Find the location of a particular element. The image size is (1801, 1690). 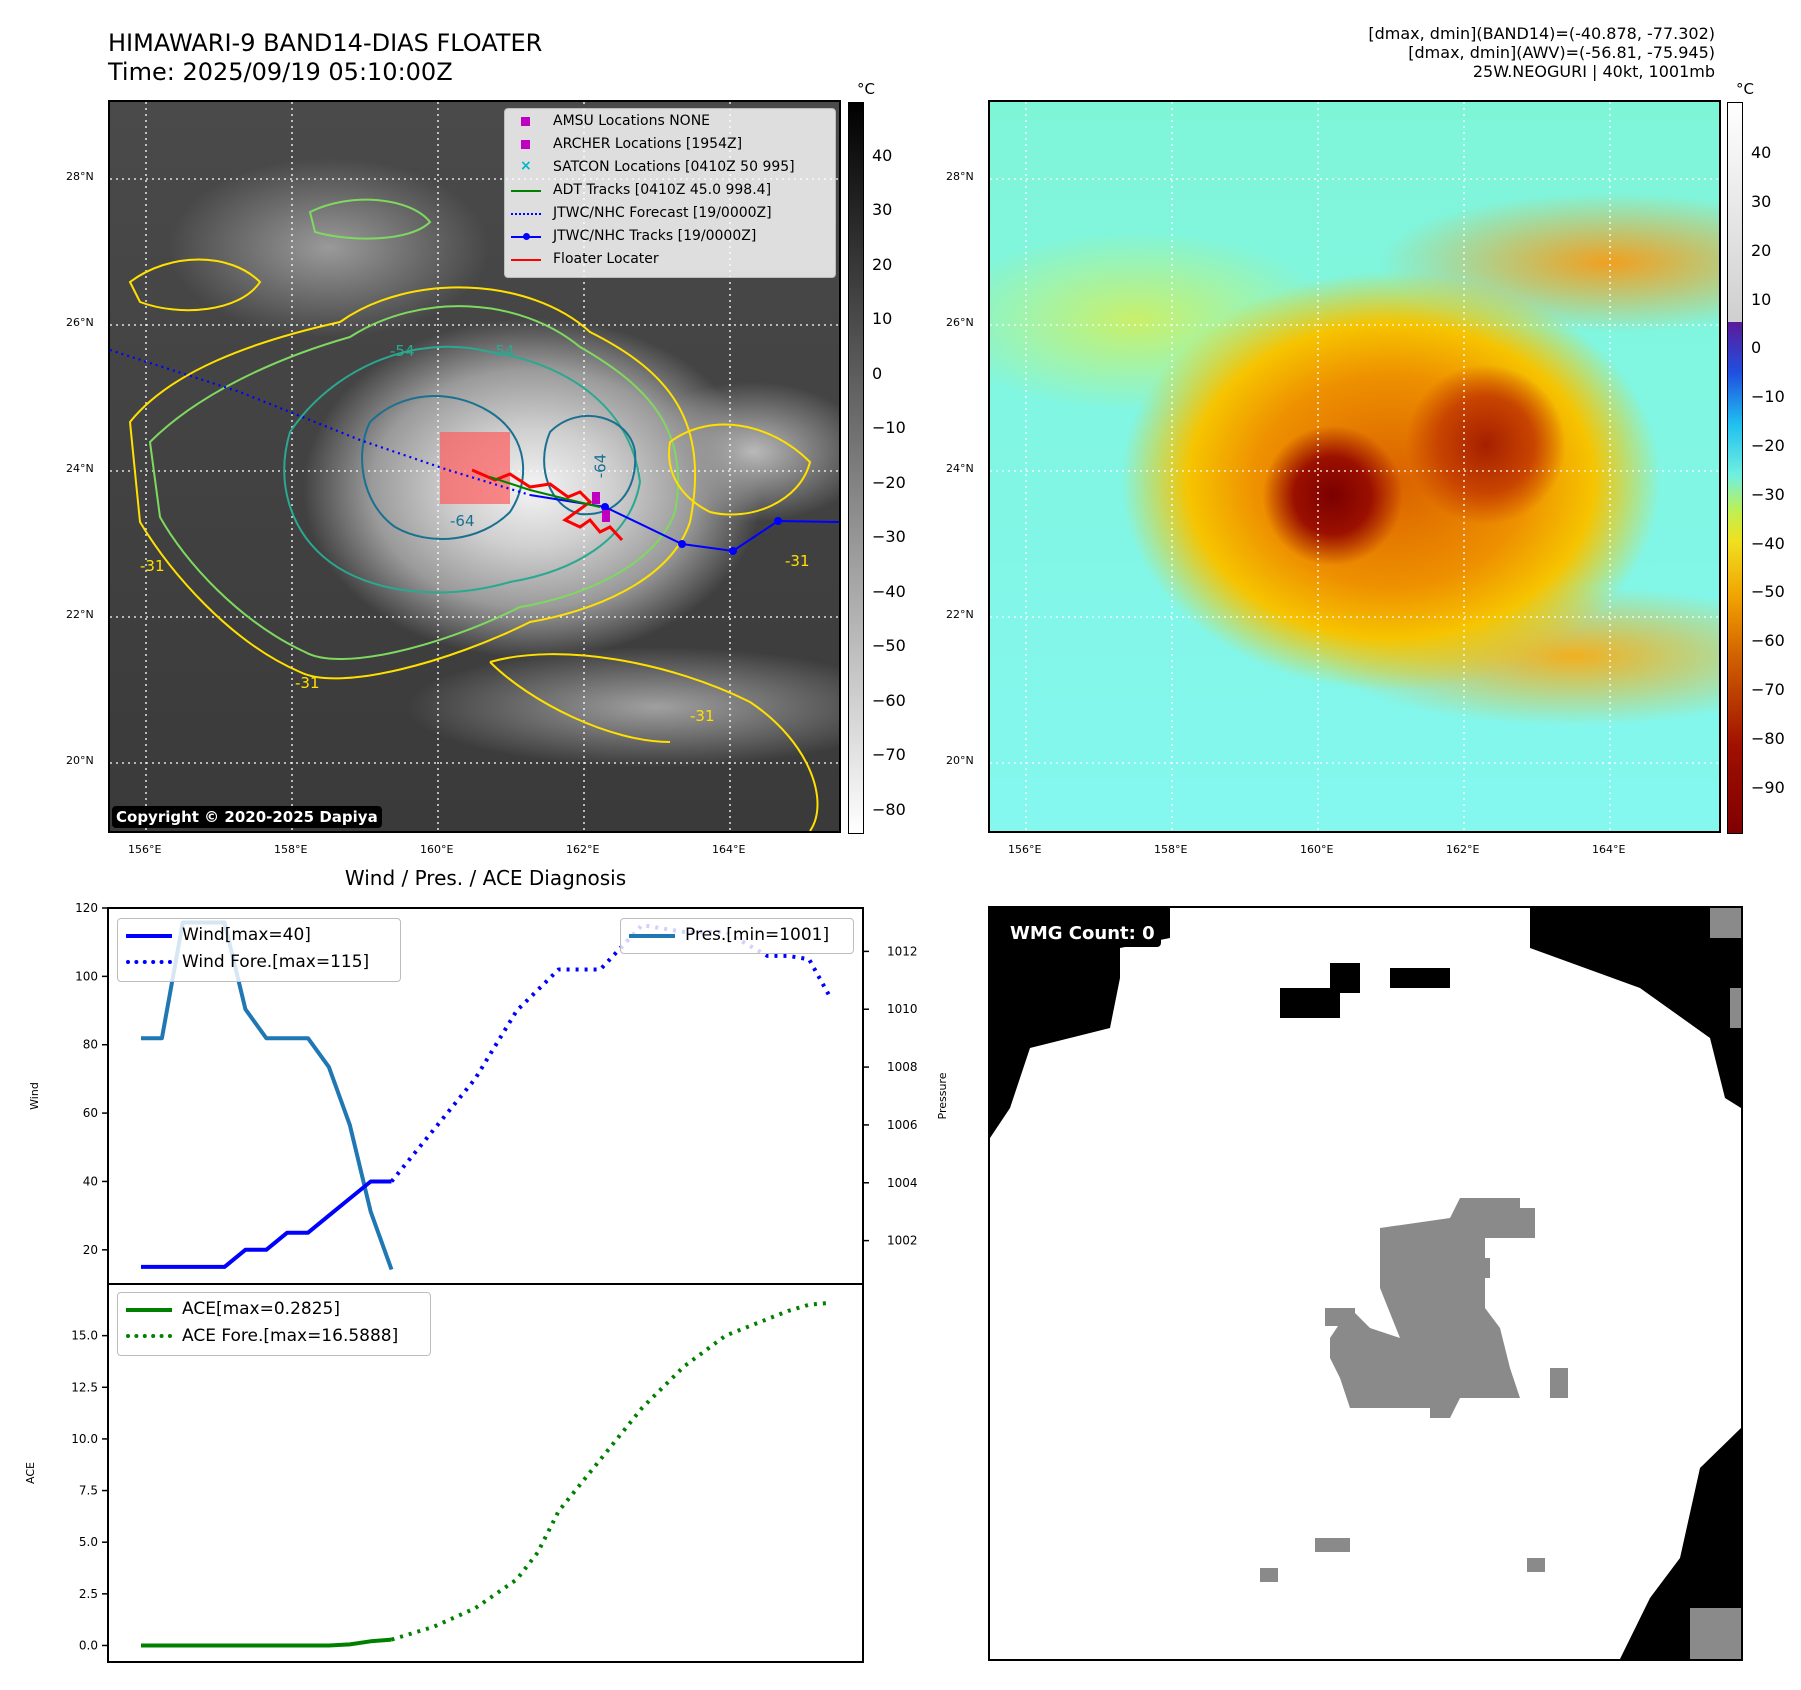

wind-ytick-label: 120 is located at coordinates (86, 908).